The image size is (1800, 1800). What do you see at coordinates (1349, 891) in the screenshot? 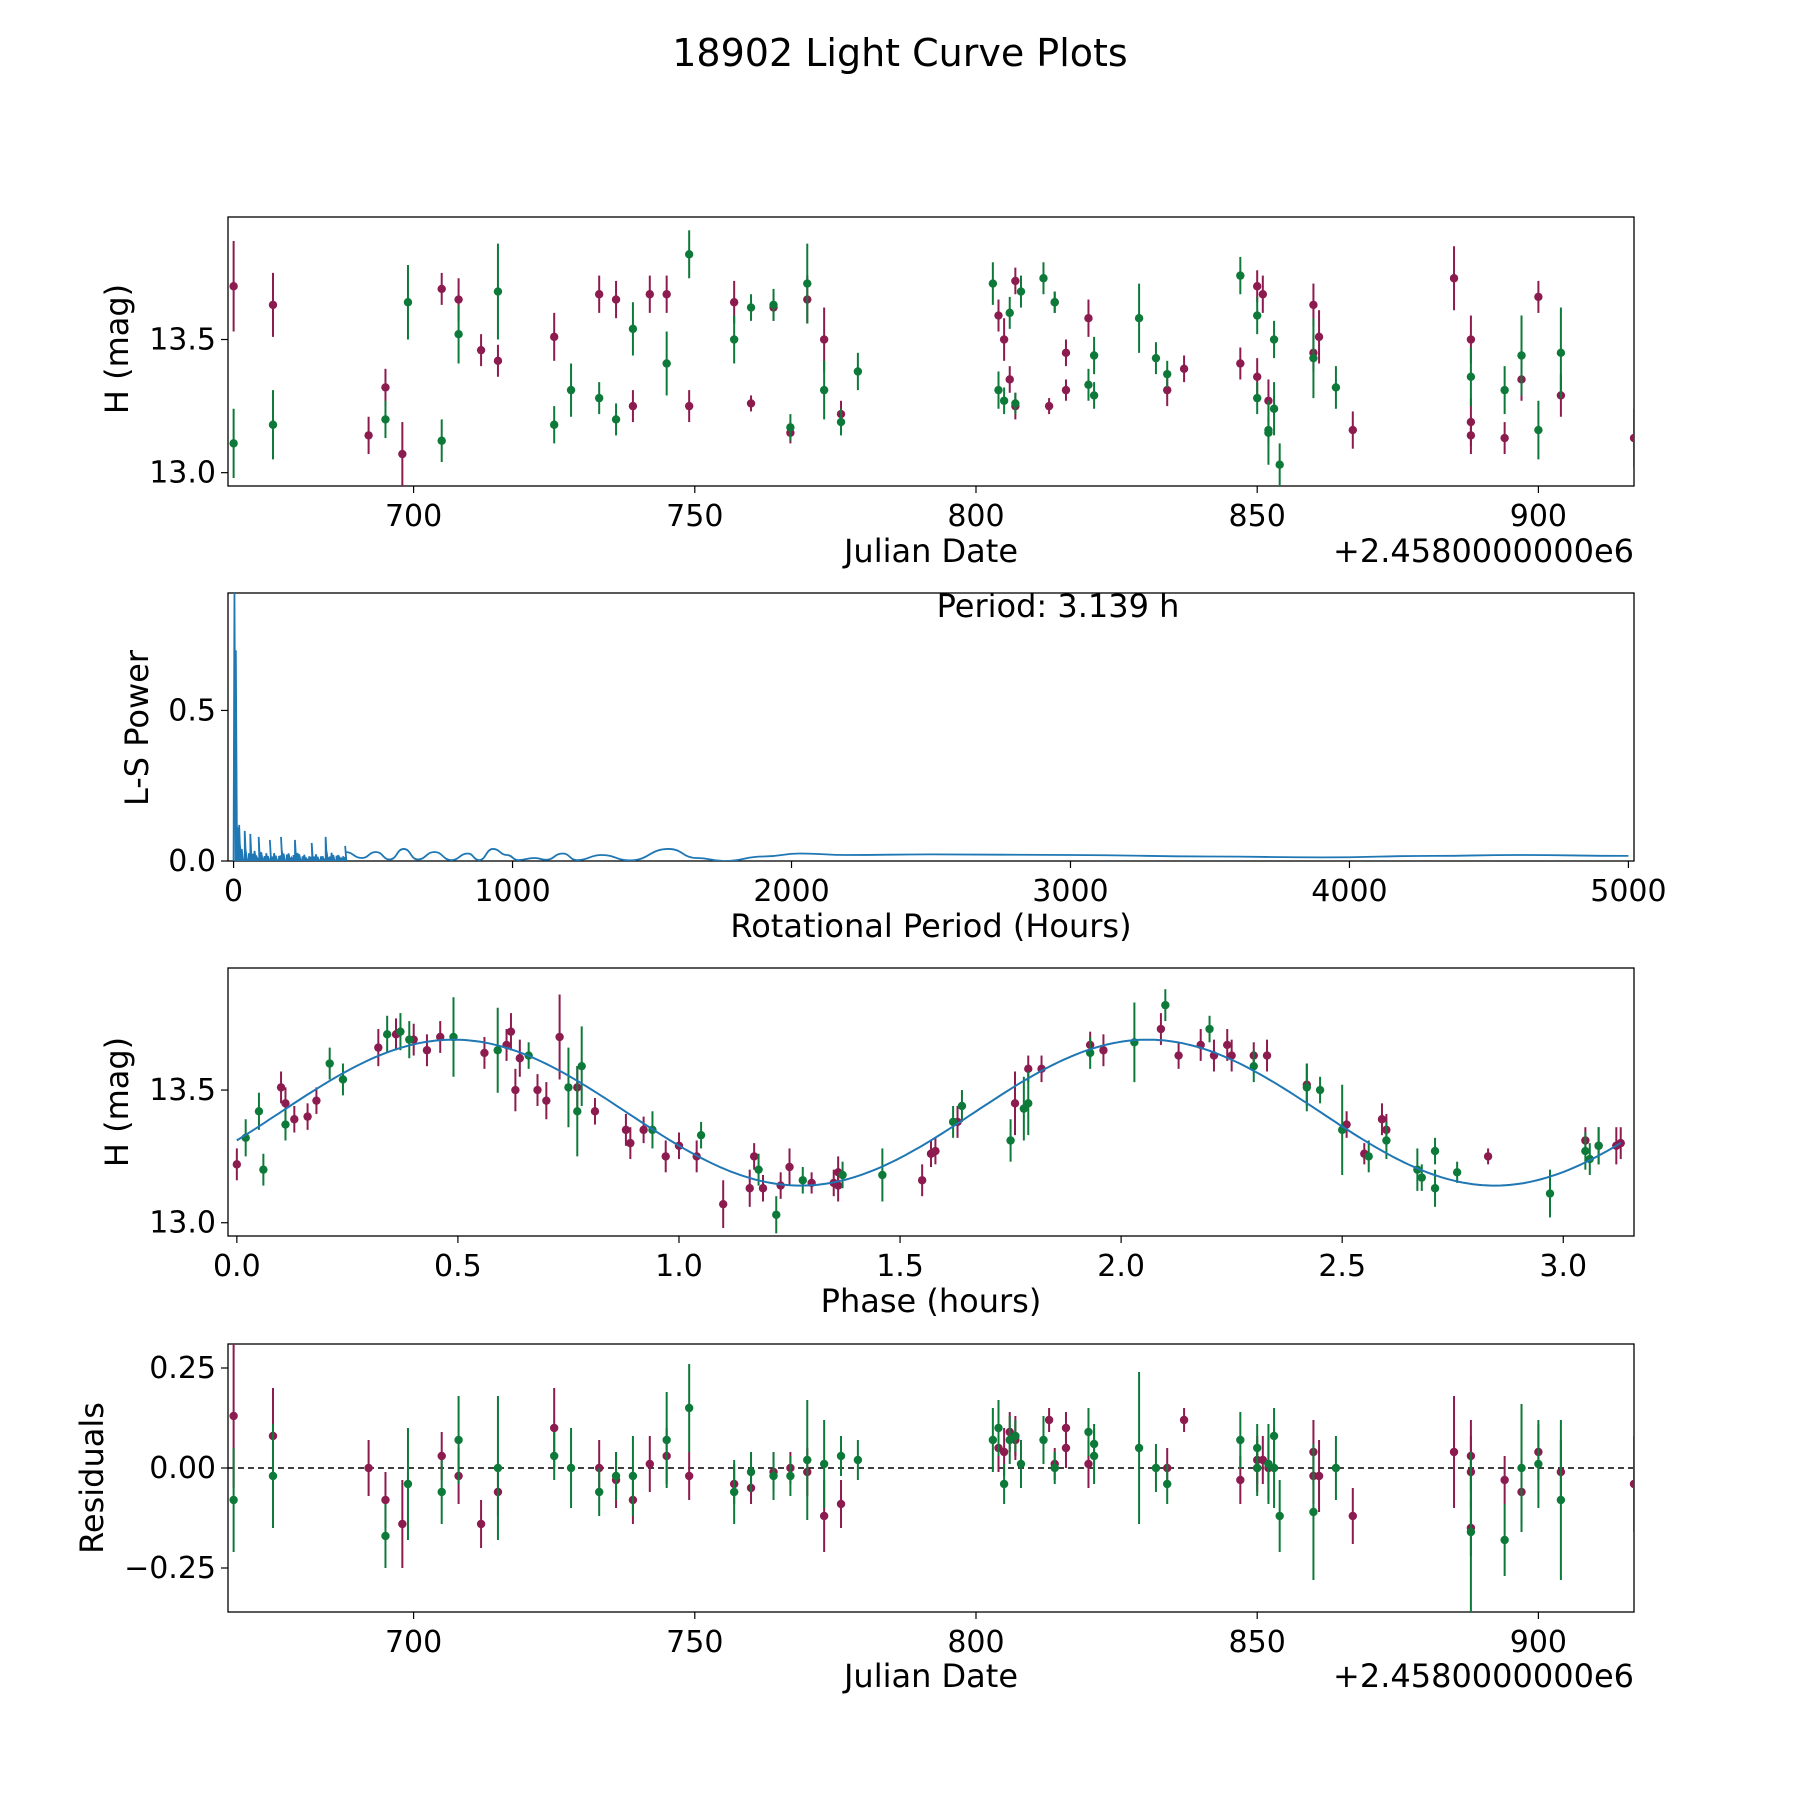
I see `periodogram-xtick-label: 4000` at bounding box center [1349, 891].